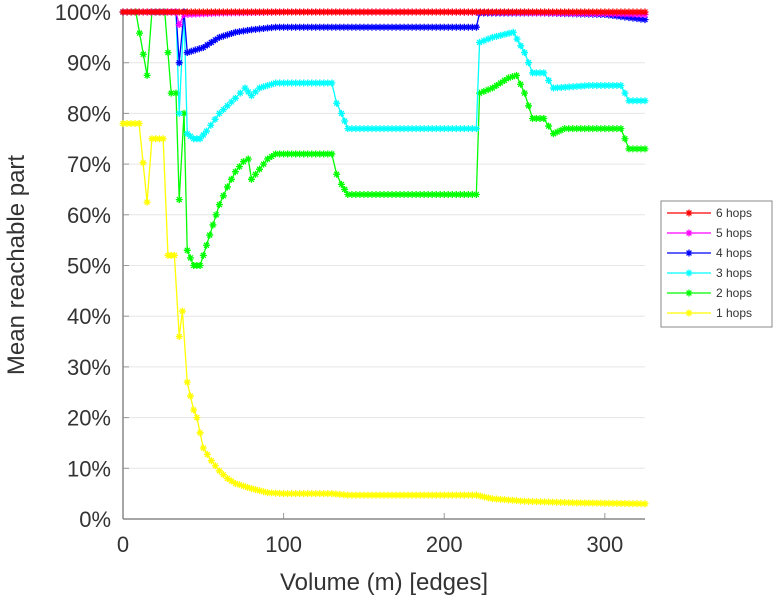 The width and height of the screenshot is (775, 600). I want to click on legend-label: 1 hops, so click(734, 313).